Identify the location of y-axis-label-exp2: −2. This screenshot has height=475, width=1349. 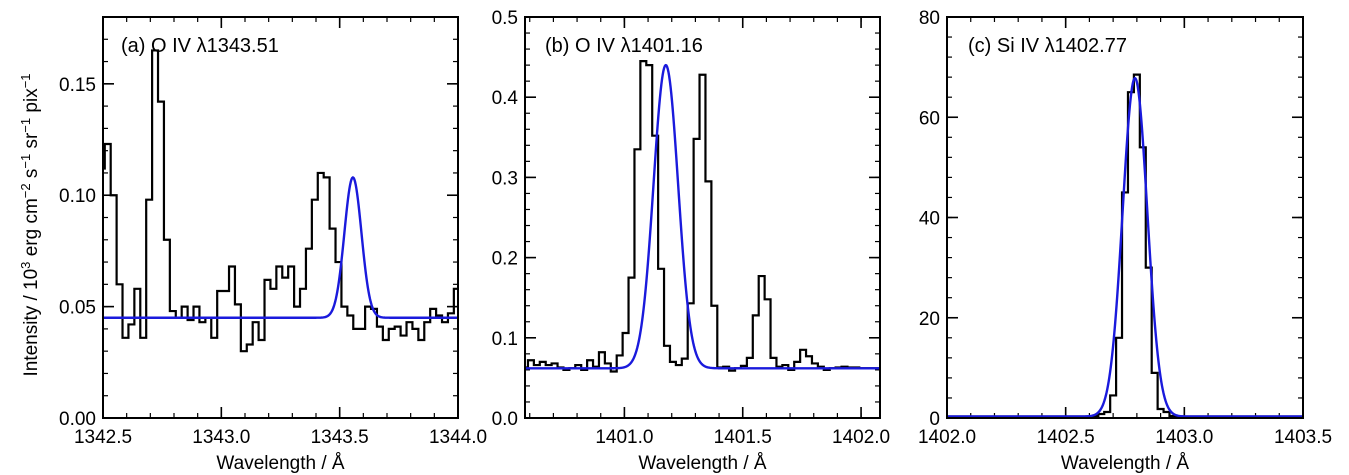
(25, 190).